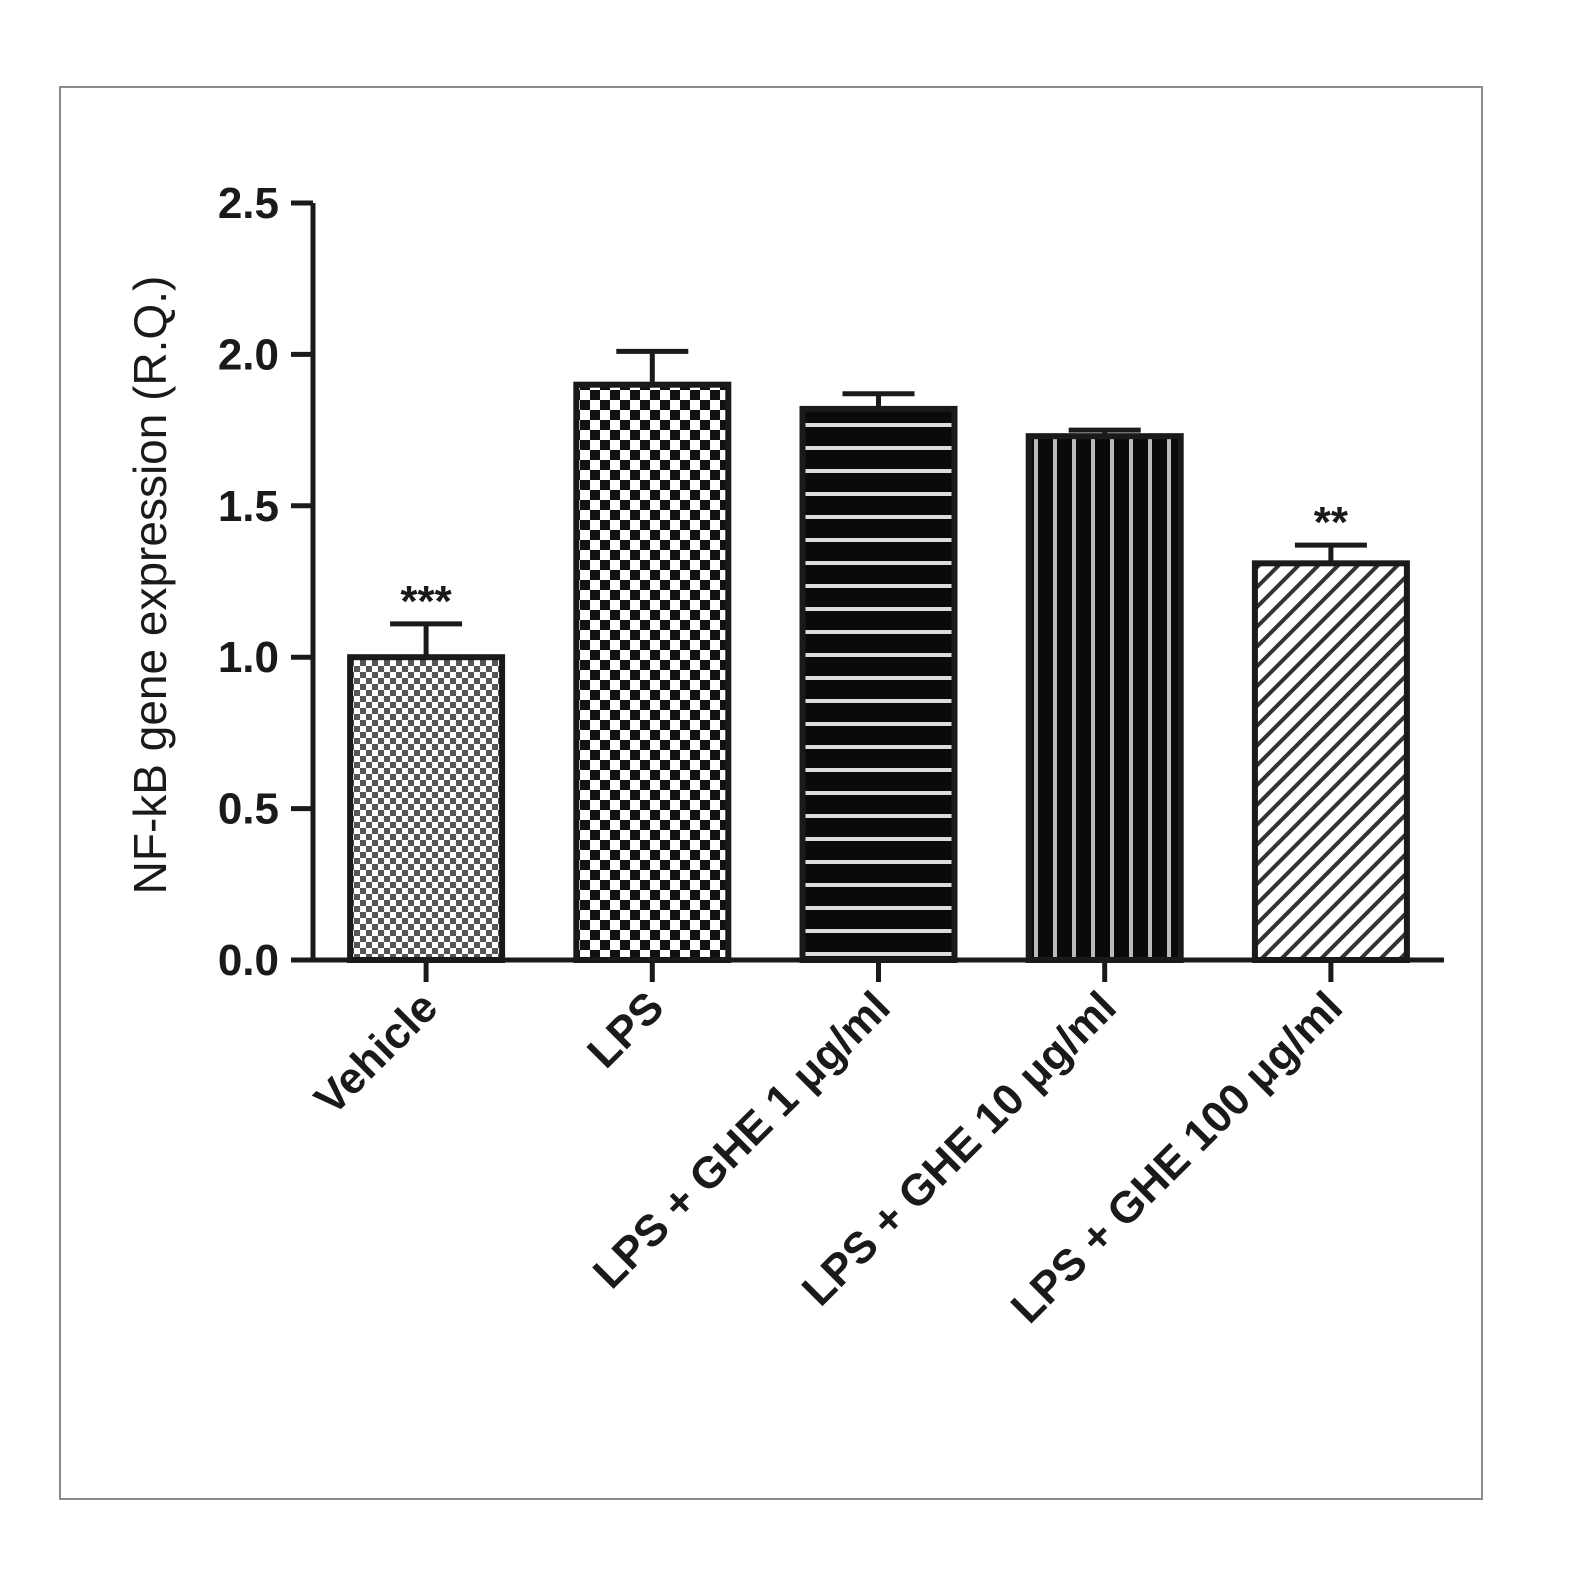 This screenshot has width=1577, height=1586. I want to click on y-axis-ticks: 0.0 0.5 1.0 1.5 2.0 2.5, so click(265, 582).